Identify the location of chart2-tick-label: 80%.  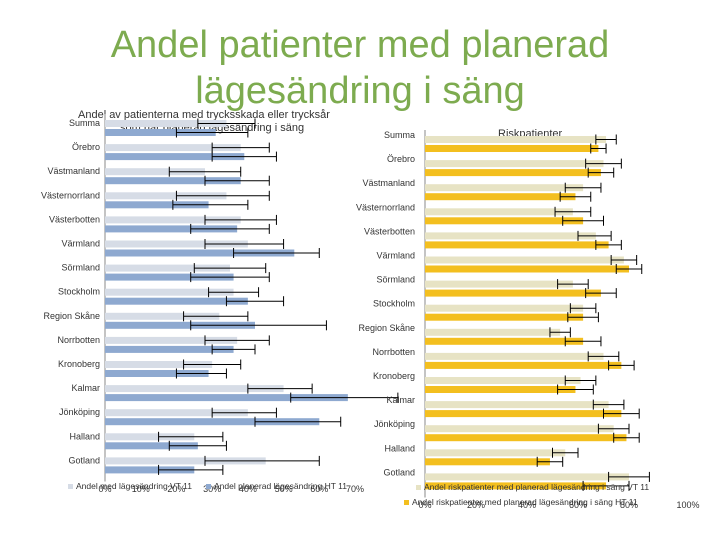
(629, 505).